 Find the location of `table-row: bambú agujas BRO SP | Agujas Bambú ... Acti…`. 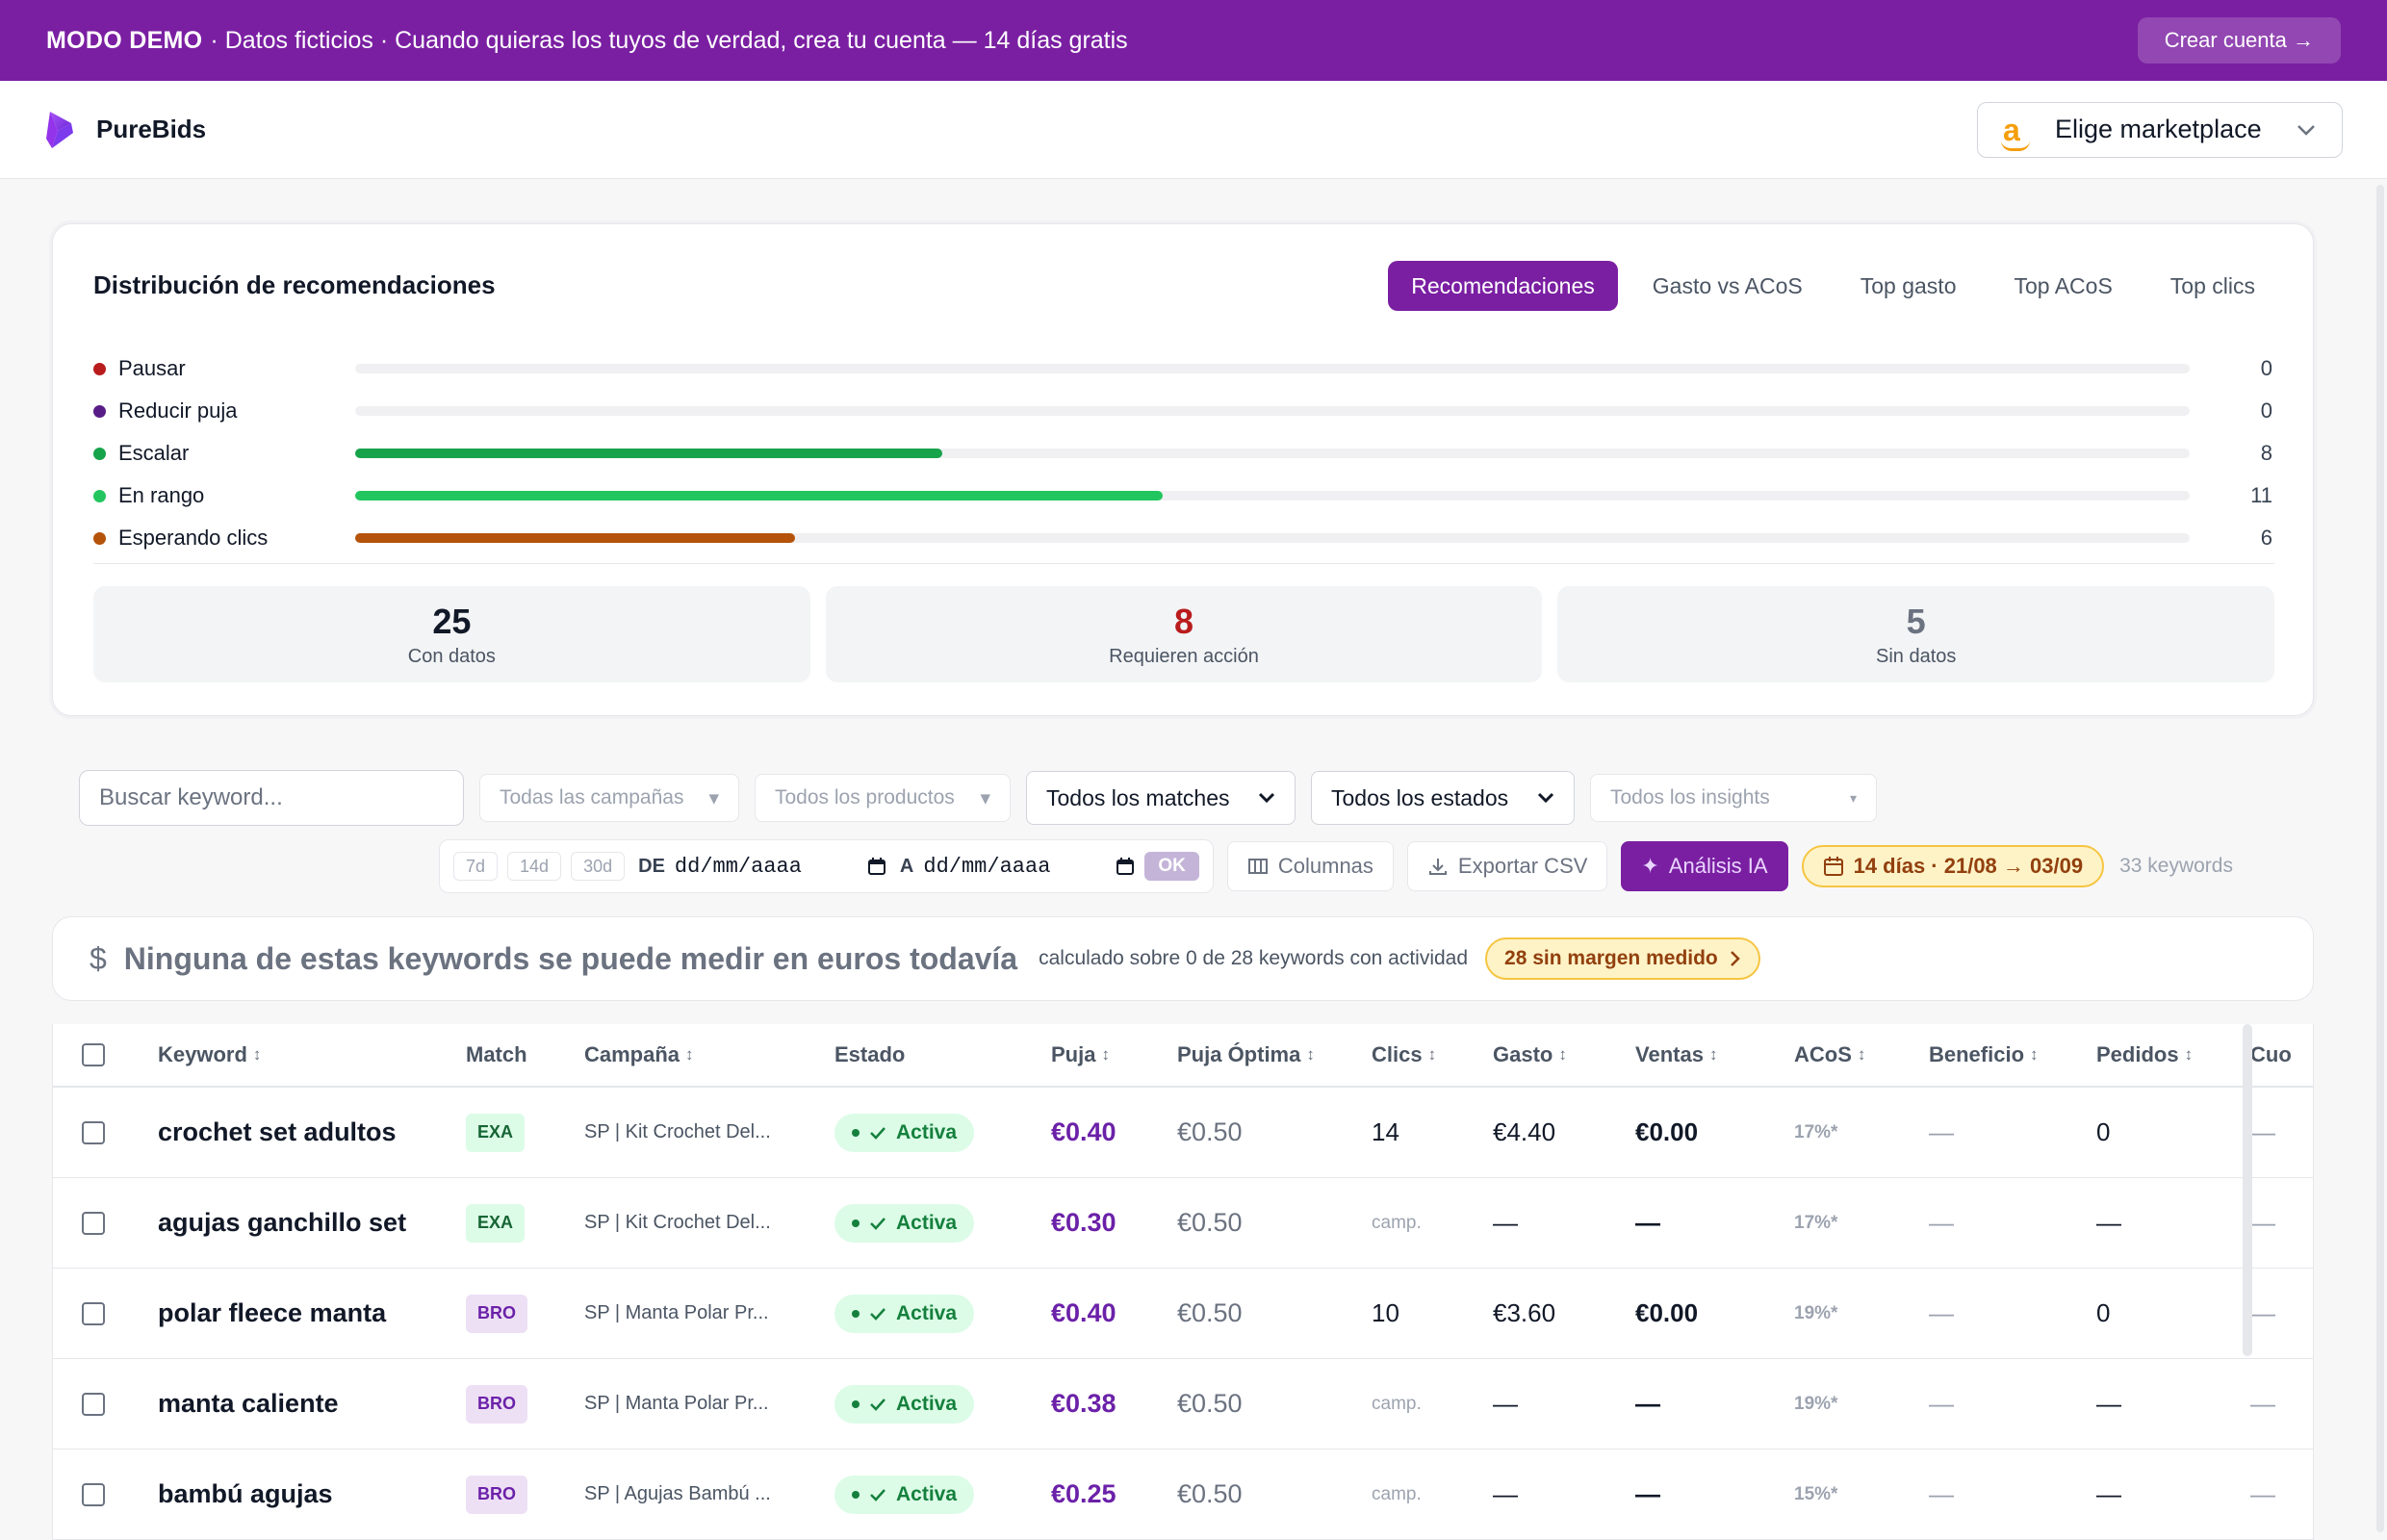

table-row: bambú agujas BRO SP | Agujas Bambú ... Acti… is located at coordinates (1183, 1495).